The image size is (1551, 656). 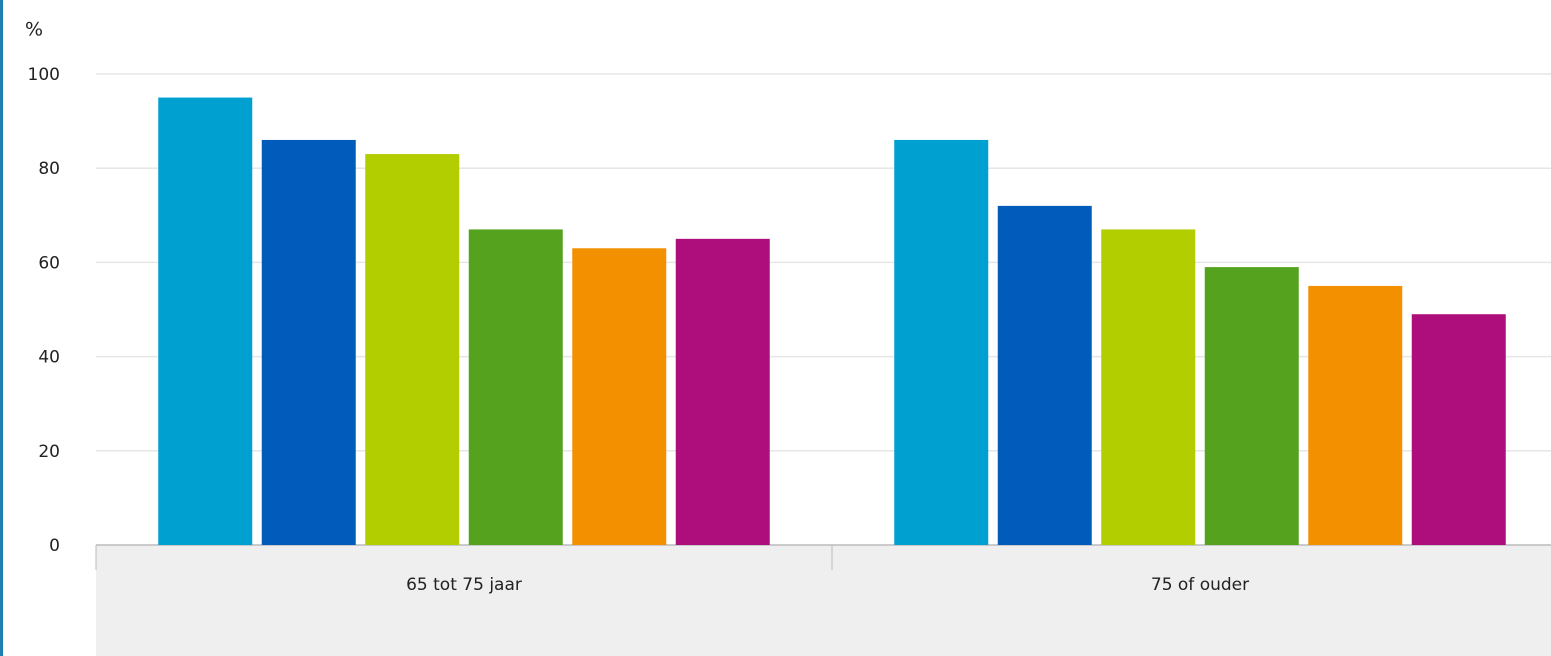 What do you see at coordinates (49, 169) in the screenshot?
I see `y-tick-label: 80` at bounding box center [49, 169].